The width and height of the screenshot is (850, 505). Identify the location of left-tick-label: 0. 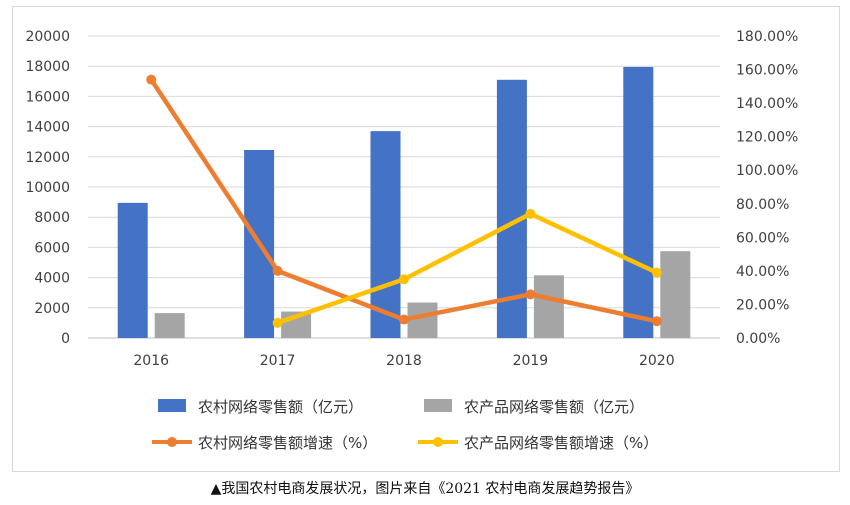
(65, 339).